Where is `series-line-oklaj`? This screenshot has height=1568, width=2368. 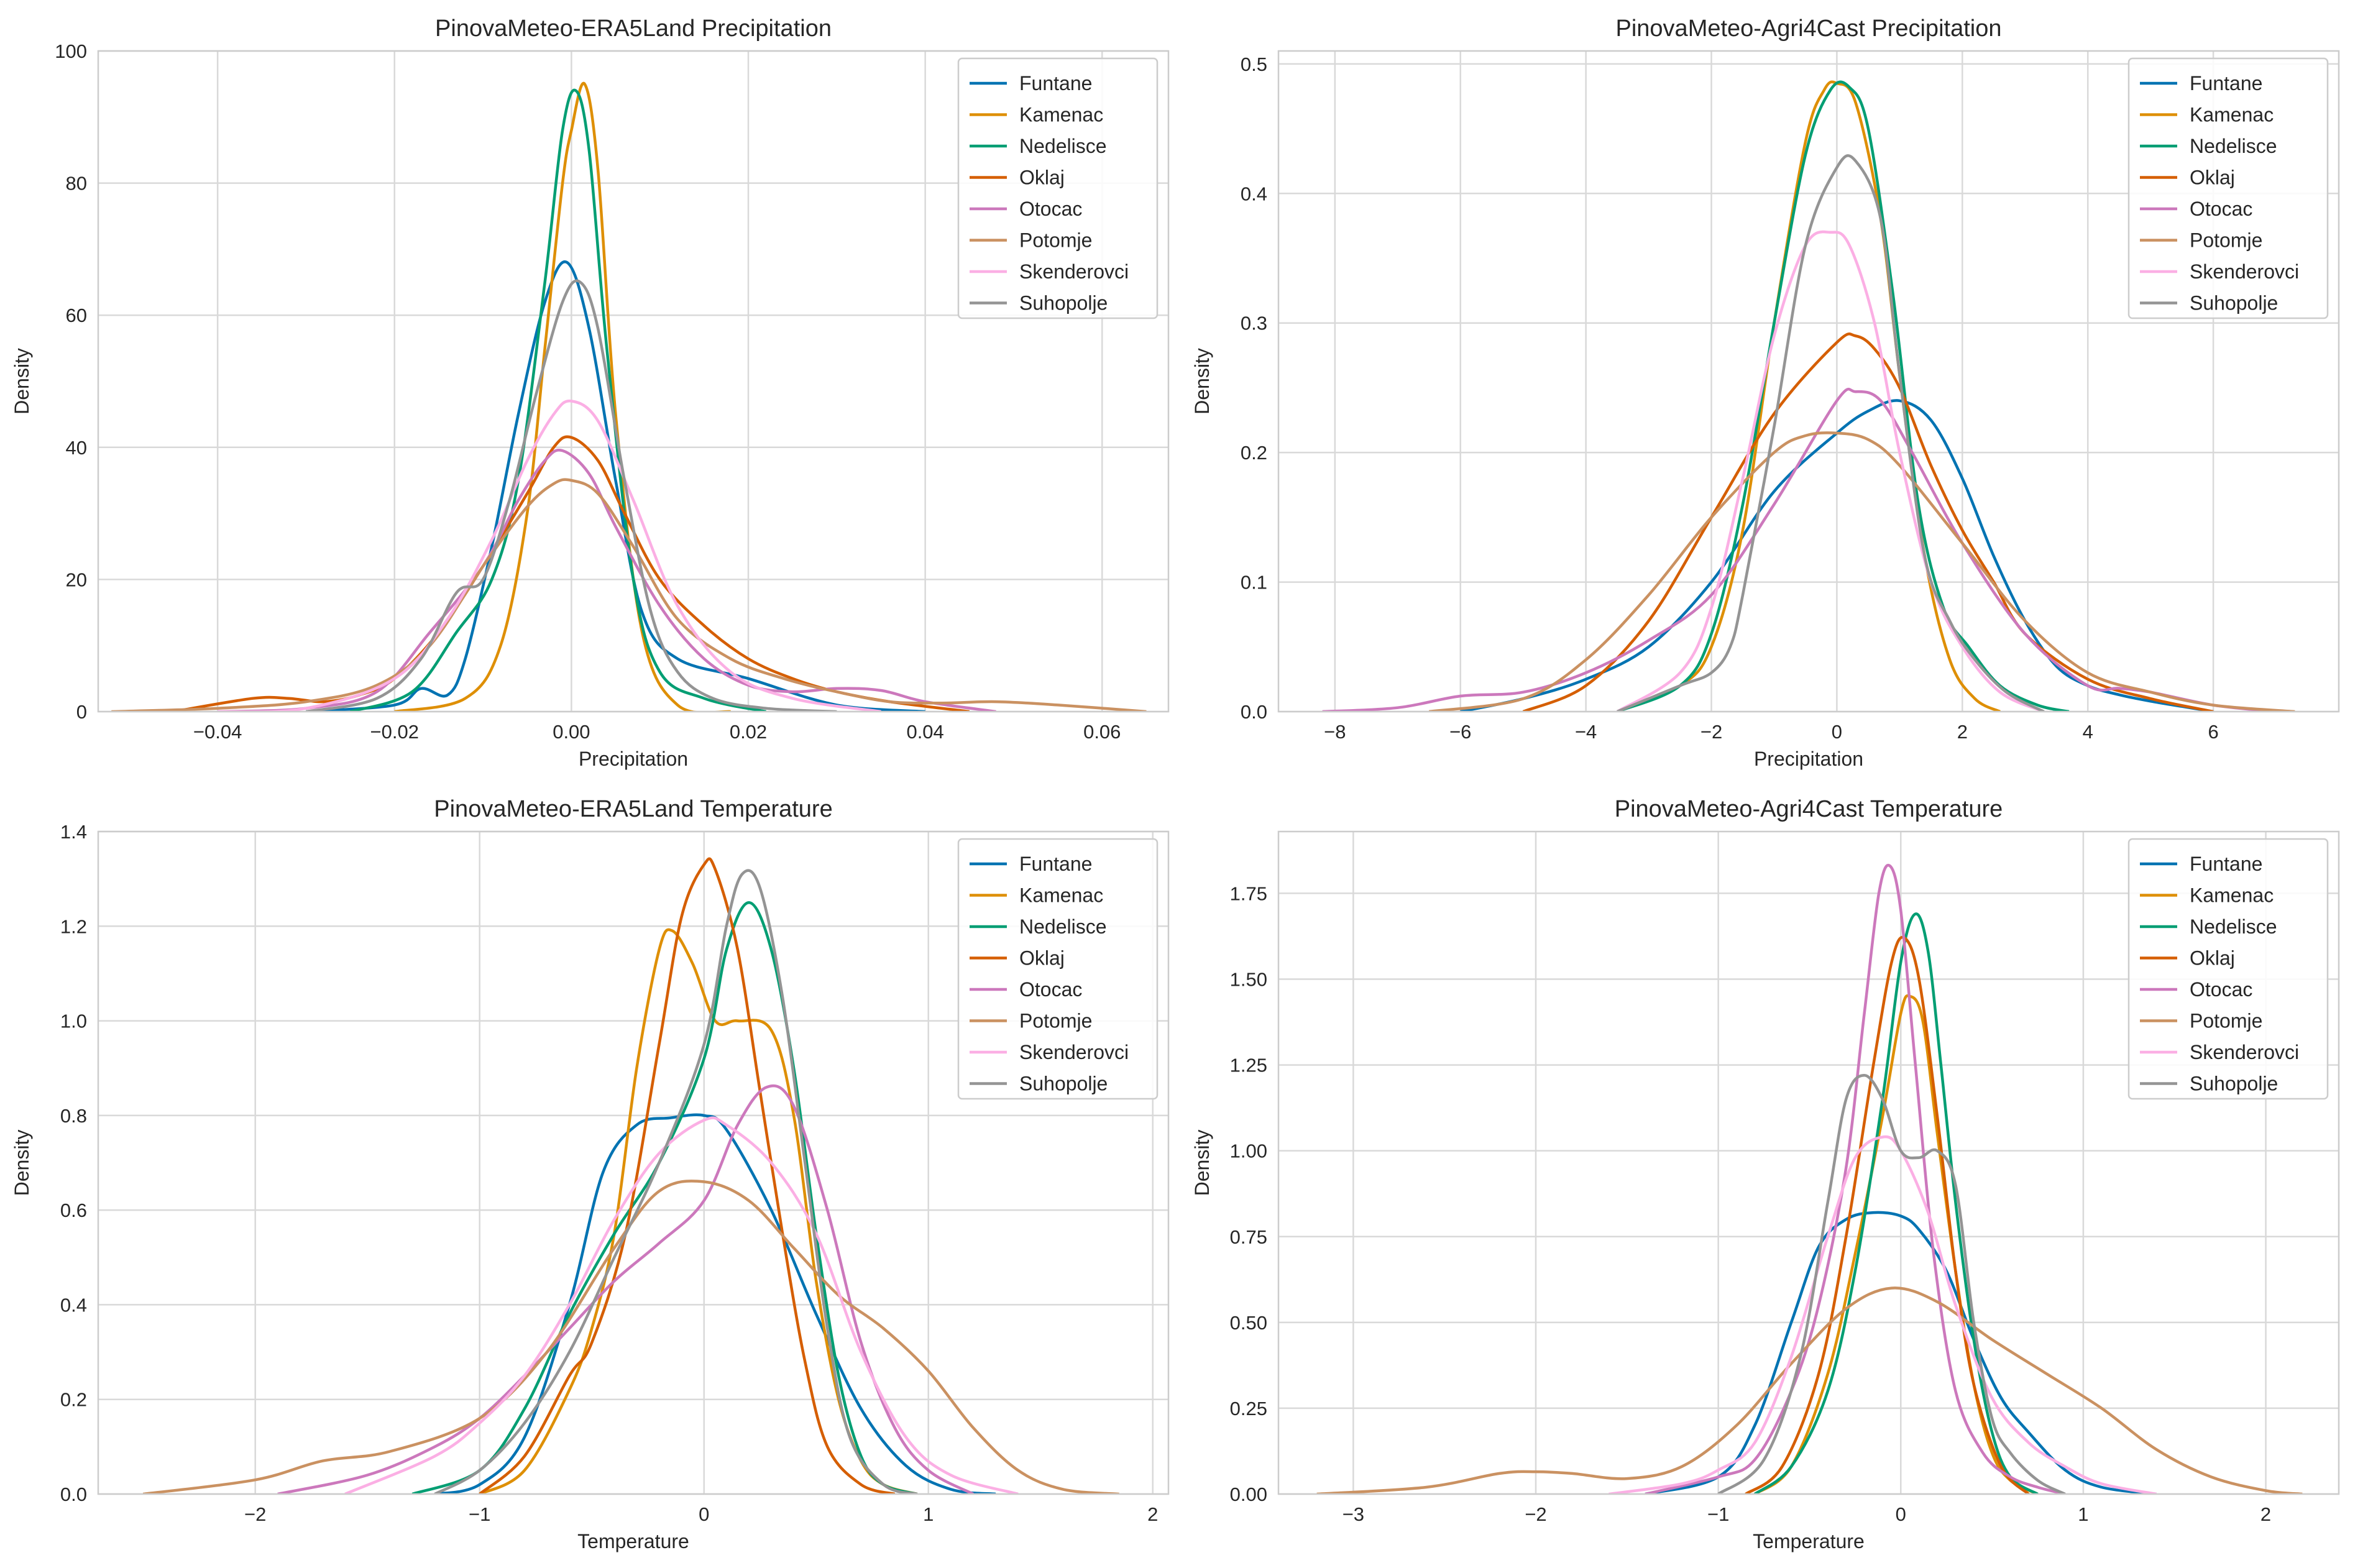 series-line-oklaj is located at coordinates (687, 1175).